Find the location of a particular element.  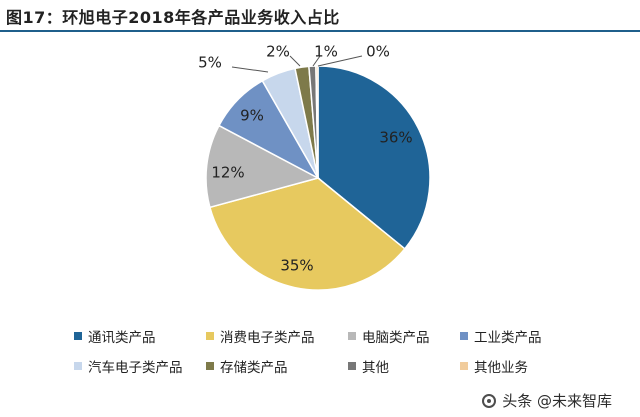

data-label: 36% is located at coordinates (395, 138).